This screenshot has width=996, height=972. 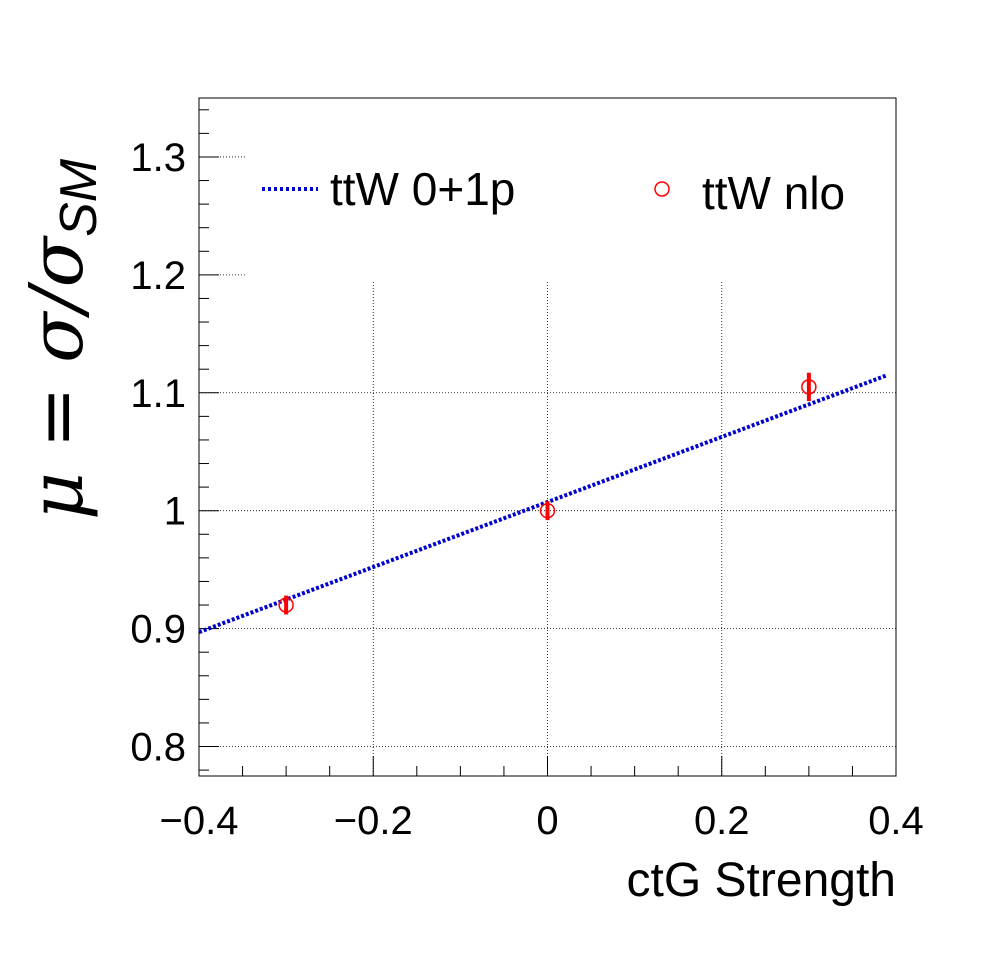 I want to click on x-tick-label: 0, so click(x=547, y=821).